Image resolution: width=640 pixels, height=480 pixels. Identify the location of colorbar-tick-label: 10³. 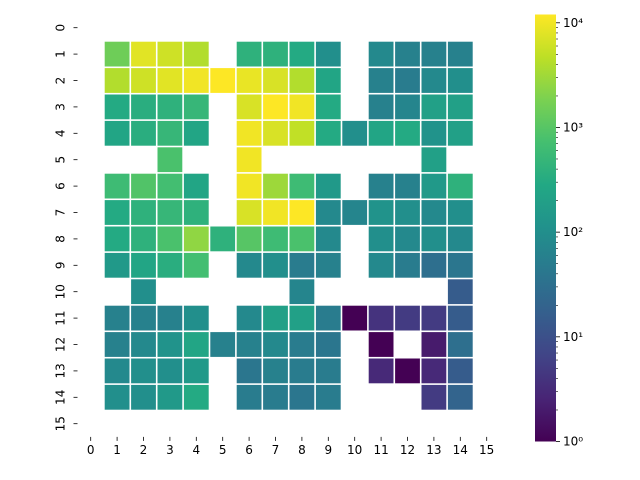
(573, 127).